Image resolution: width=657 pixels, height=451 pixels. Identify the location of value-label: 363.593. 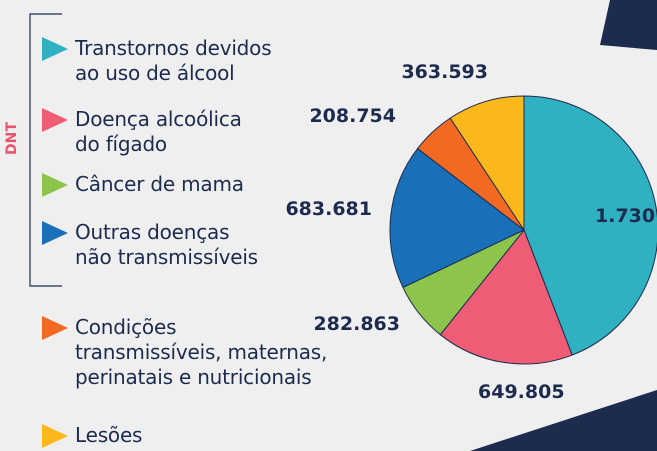
(444, 72).